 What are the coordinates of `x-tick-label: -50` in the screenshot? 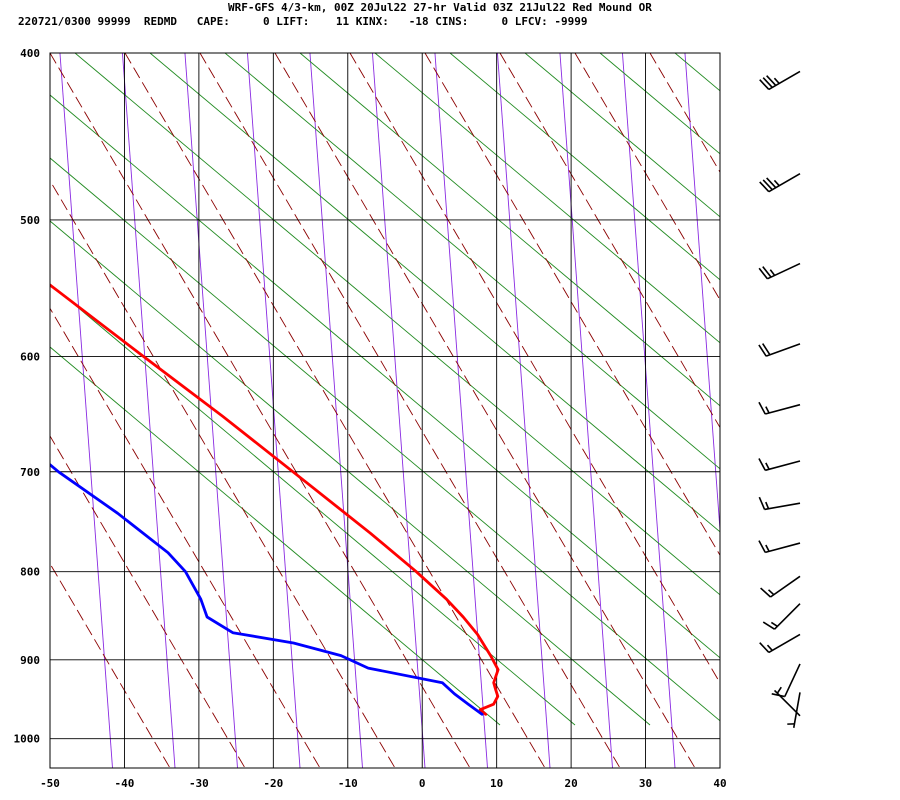 It's located at (50, 783).